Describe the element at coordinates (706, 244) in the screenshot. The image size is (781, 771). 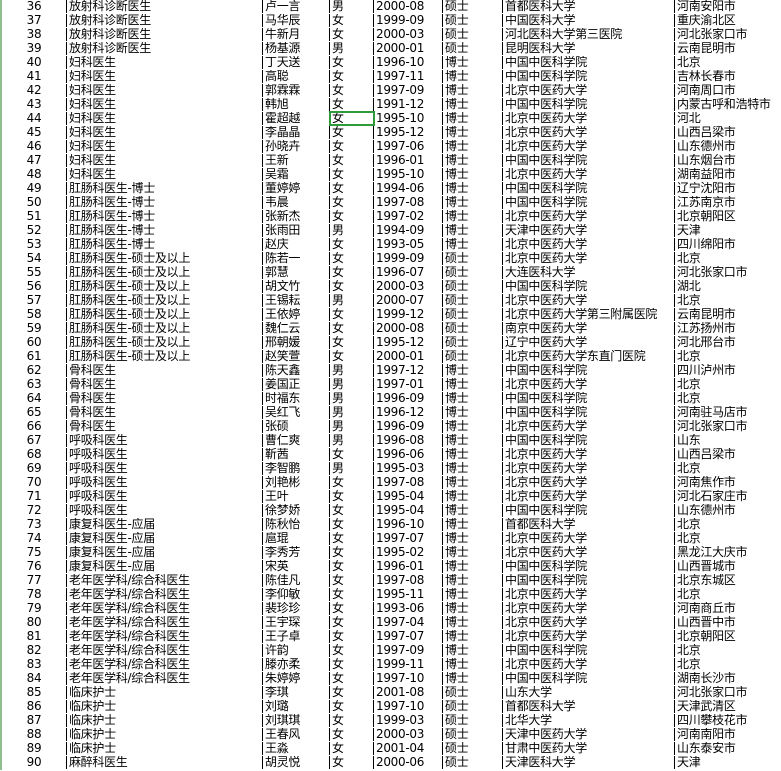
I see `location-cell: 四川绵阳市` at that location.